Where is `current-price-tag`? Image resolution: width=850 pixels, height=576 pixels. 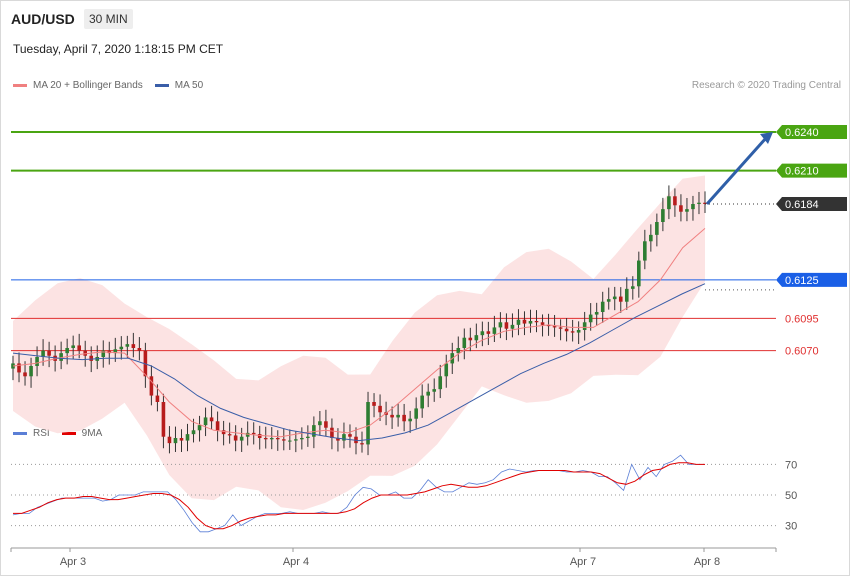 current-price-tag is located at coordinates (811, 204).